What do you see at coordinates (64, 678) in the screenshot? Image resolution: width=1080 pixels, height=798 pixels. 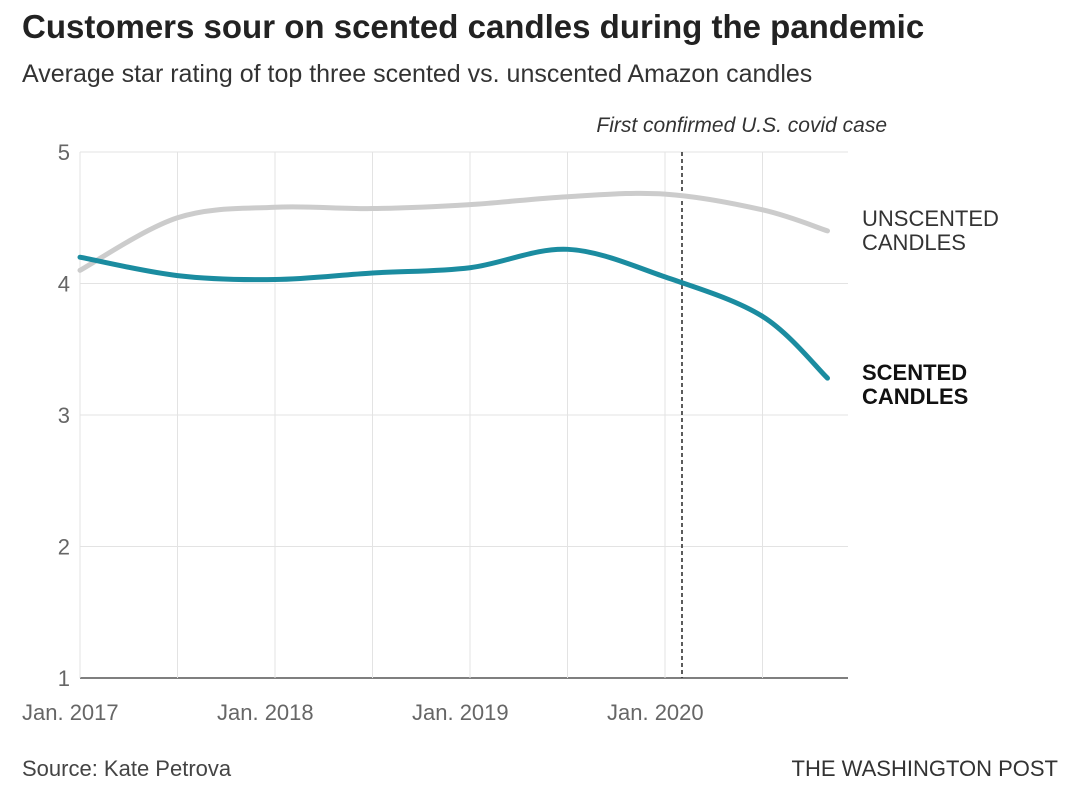 I see `y-tick-label: 1` at bounding box center [64, 678].